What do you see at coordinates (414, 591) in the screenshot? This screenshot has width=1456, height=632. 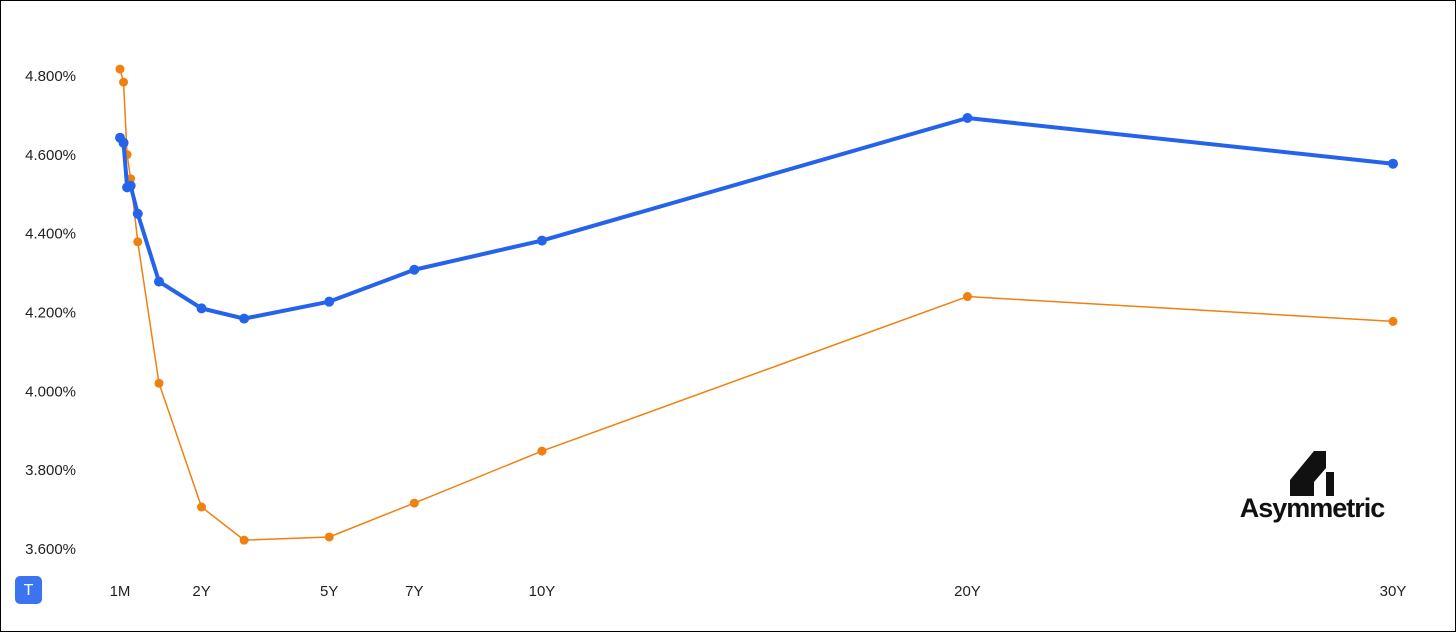 I see `x-tick-label: 7Y` at bounding box center [414, 591].